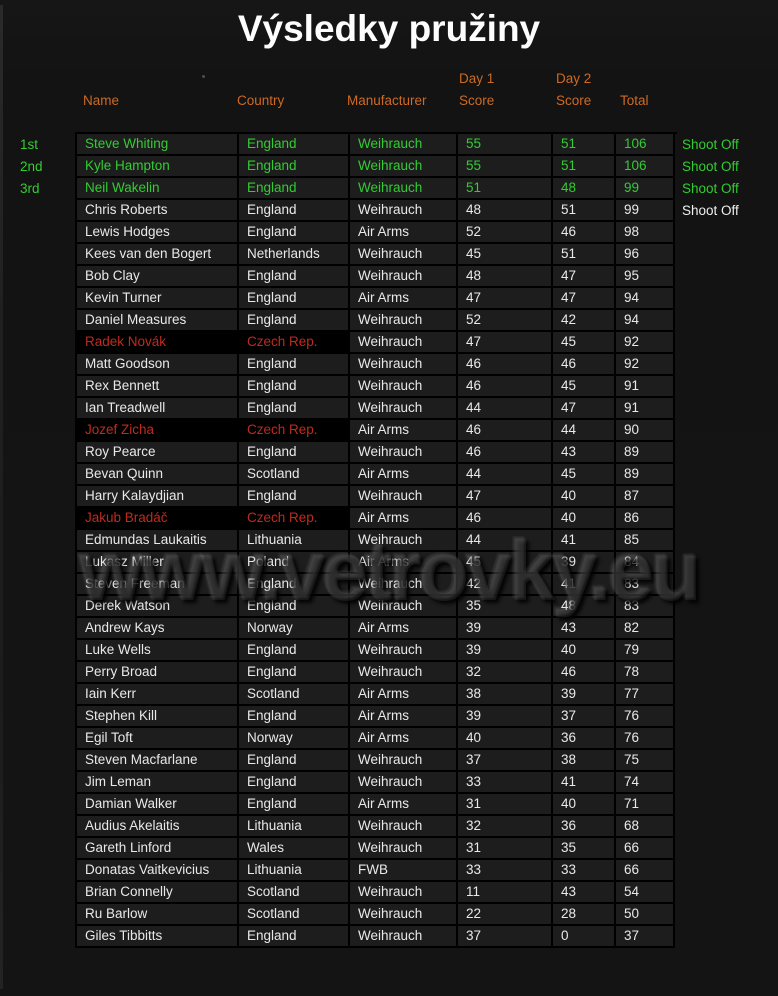 Image resolution: width=778 pixels, height=996 pixels. I want to click on name-cell: Daniel Measures, so click(156, 321).